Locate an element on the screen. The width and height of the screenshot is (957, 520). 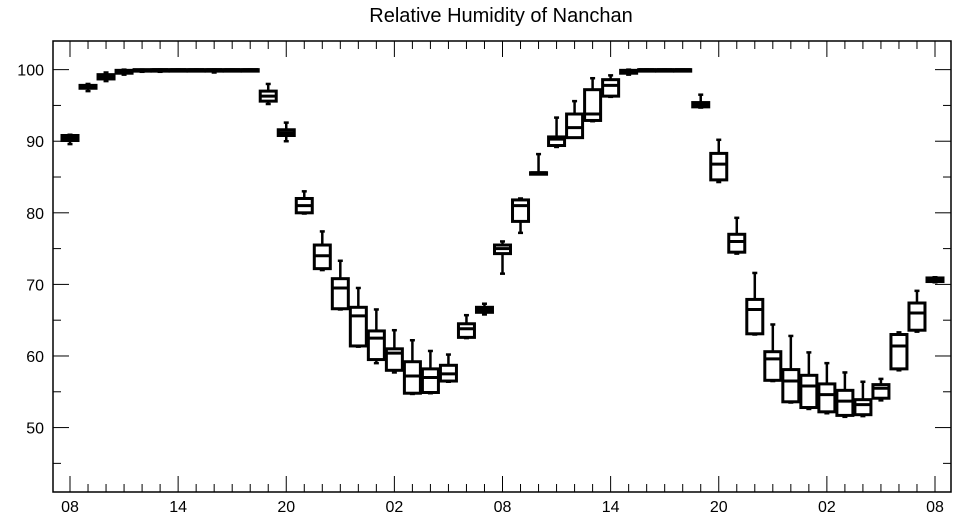
y-tick-label: 100 is located at coordinates (30, 71).